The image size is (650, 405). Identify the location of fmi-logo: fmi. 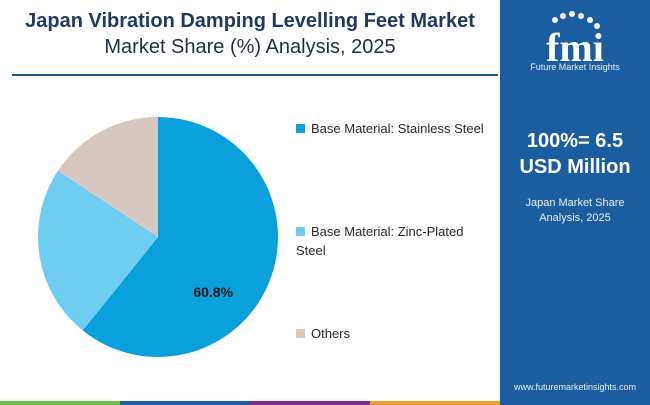
(575, 40).